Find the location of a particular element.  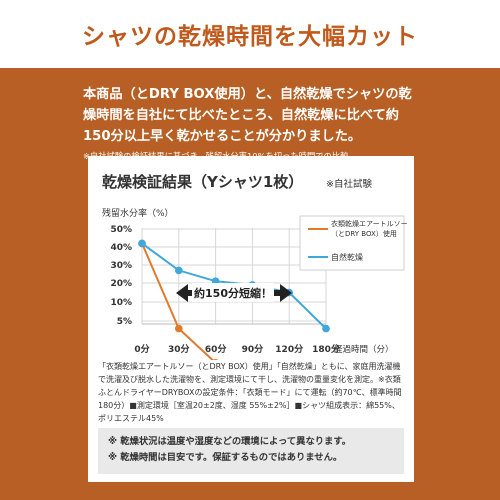

chart-grid is located at coordinates (234, 276).